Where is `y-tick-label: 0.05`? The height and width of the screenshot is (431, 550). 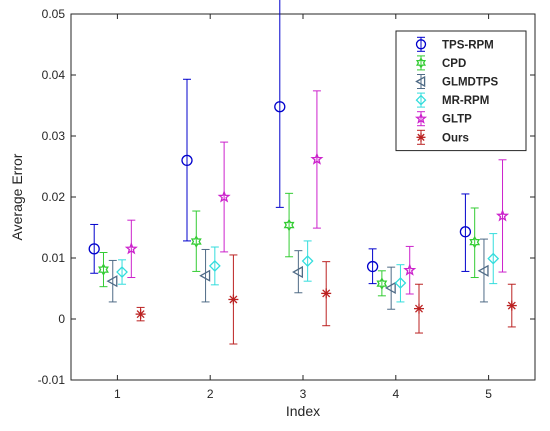
y-tick-label: 0.05 is located at coordinates (54, 14).